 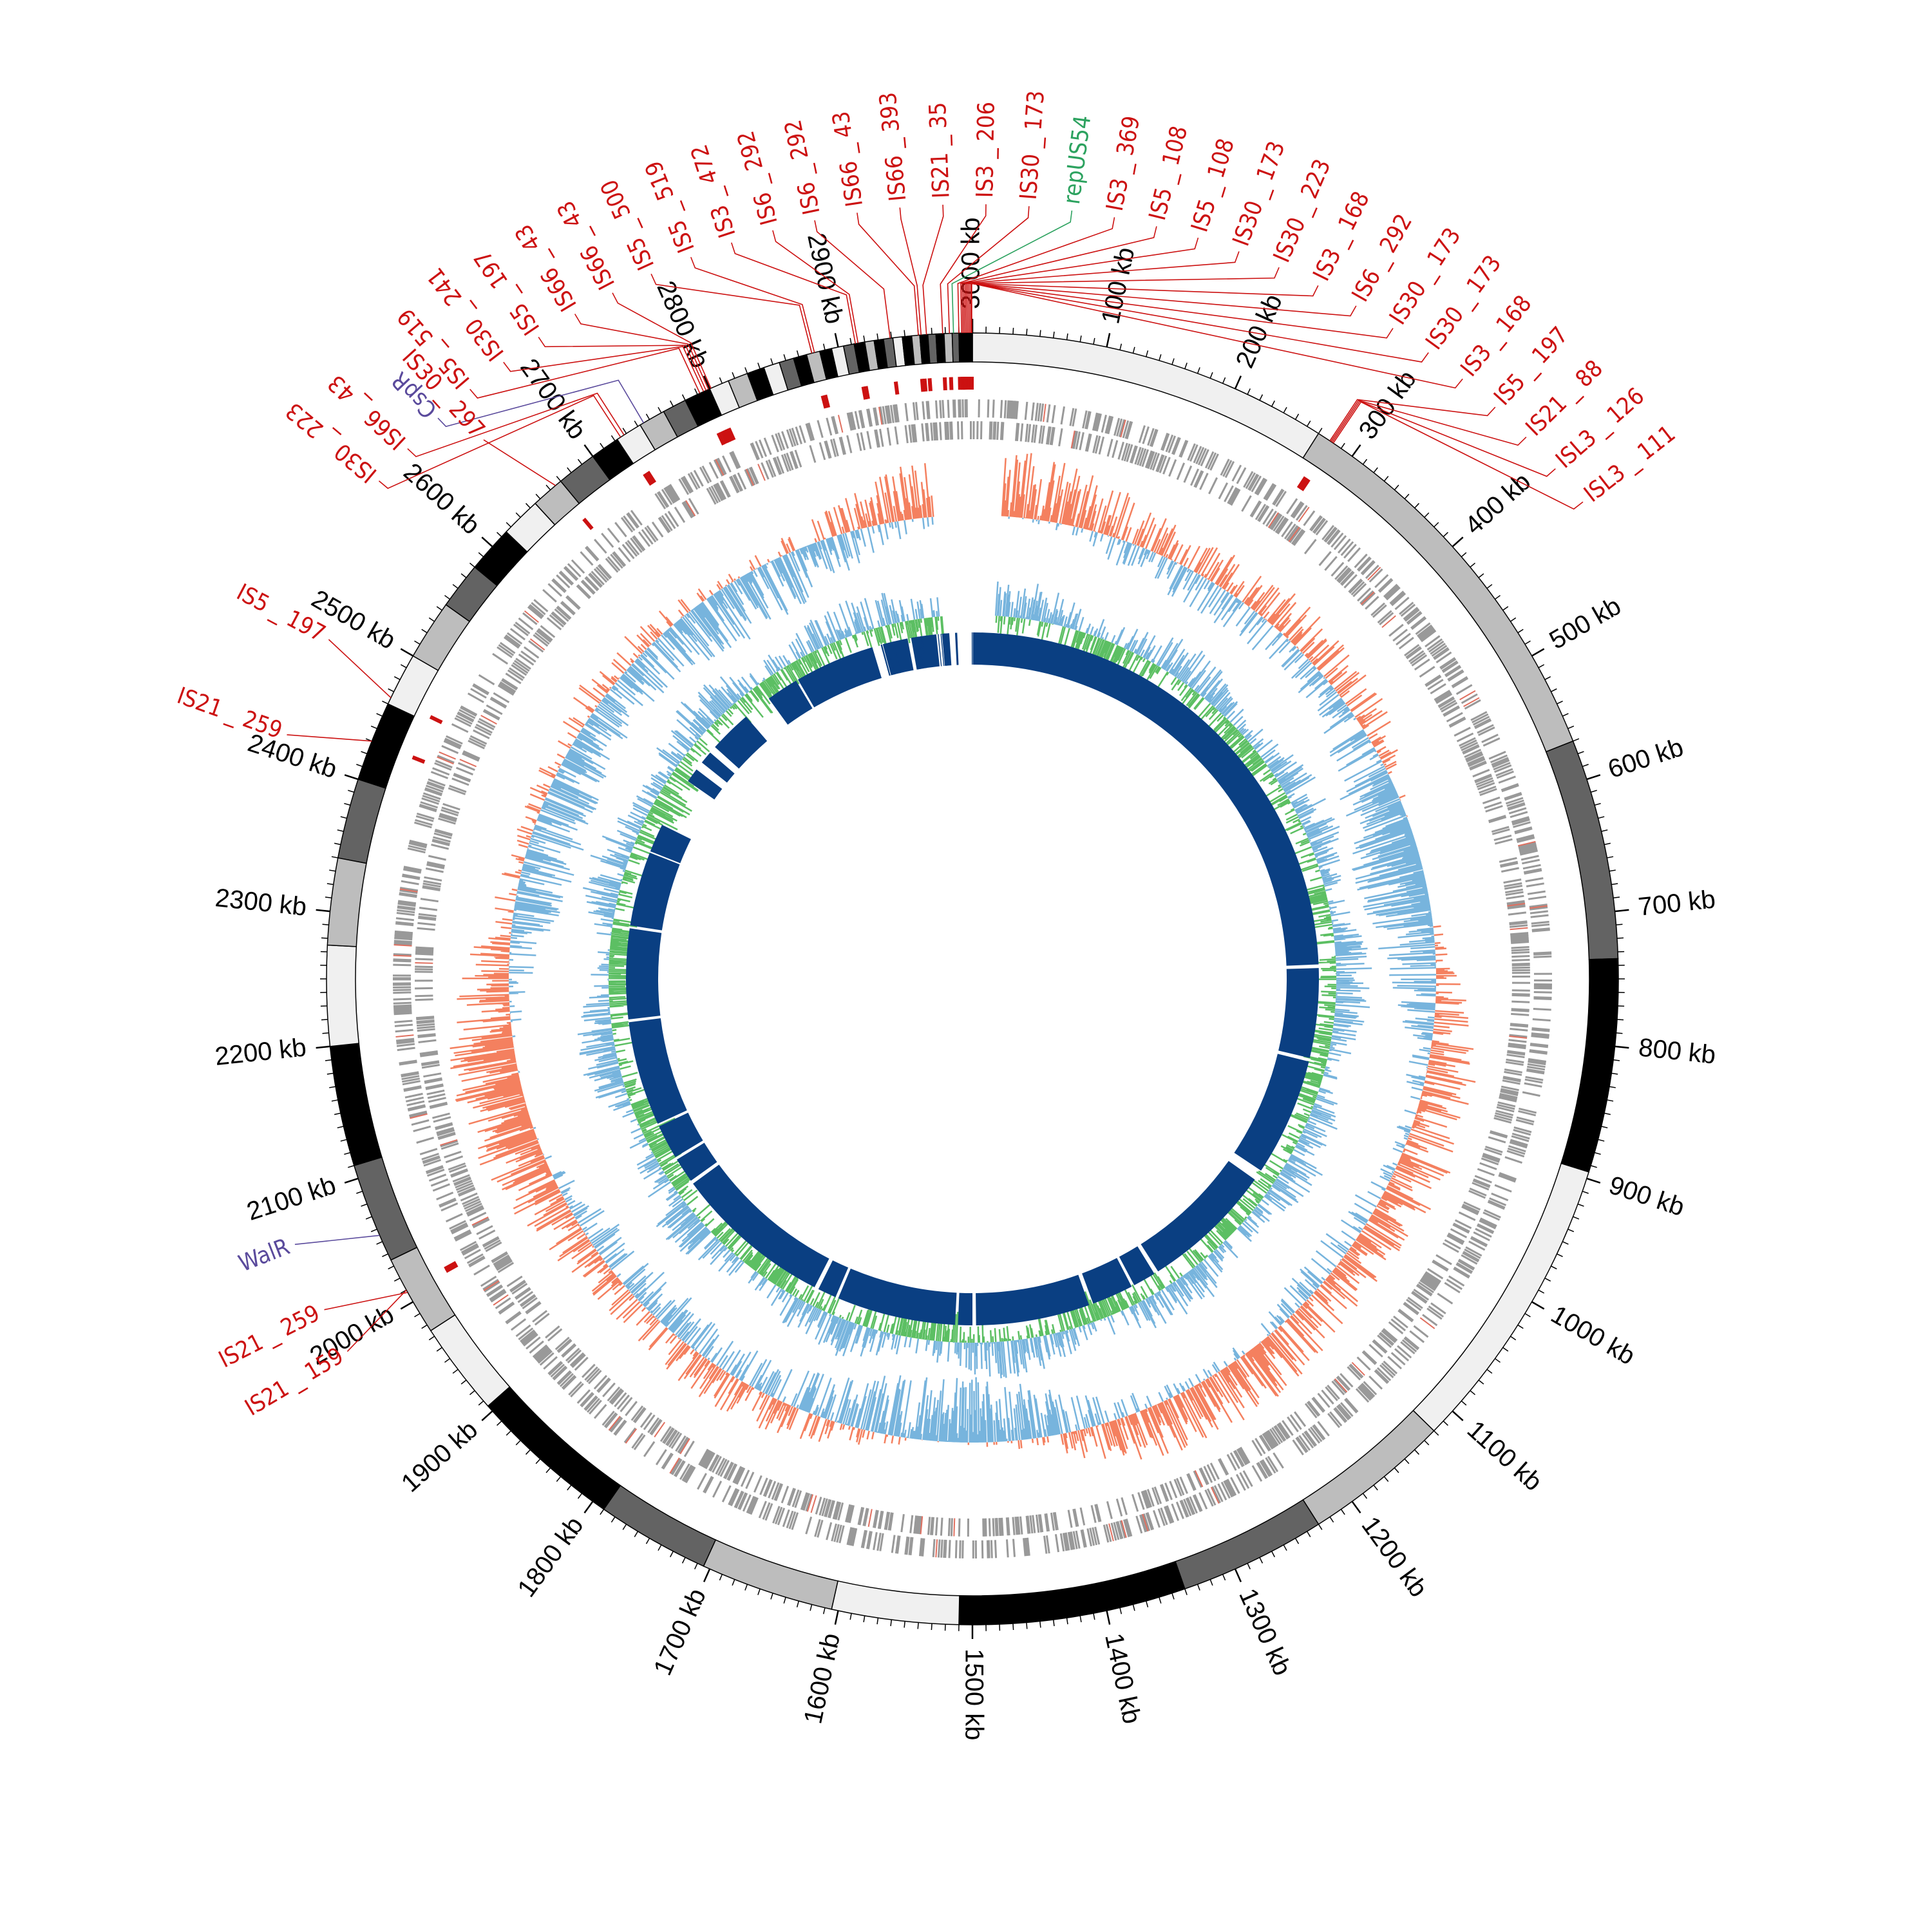 I want to click on feature-label: IS30 _ 173, so click(x=1033, y=145).